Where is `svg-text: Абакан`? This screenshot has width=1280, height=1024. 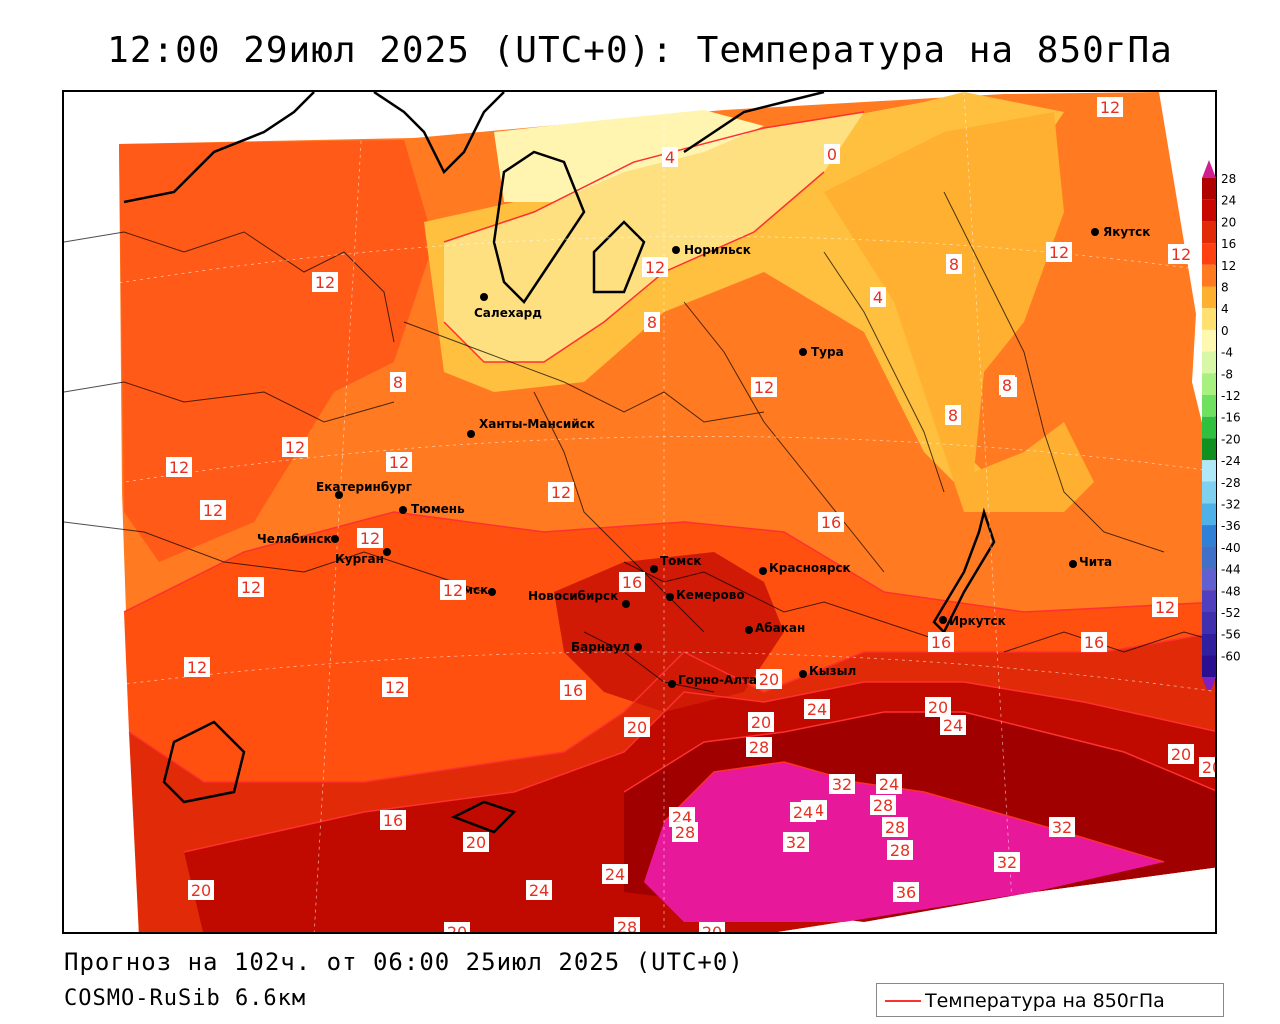 svg-text: Абакан is located at coordinates (780, 628).